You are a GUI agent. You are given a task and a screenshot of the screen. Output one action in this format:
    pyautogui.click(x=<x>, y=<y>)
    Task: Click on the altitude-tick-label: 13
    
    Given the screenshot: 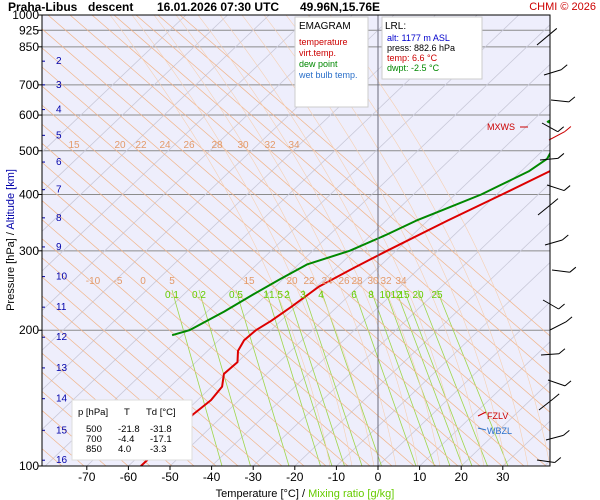 What is the action you would take?
    pyautogui.click(x=62, y=368)
    